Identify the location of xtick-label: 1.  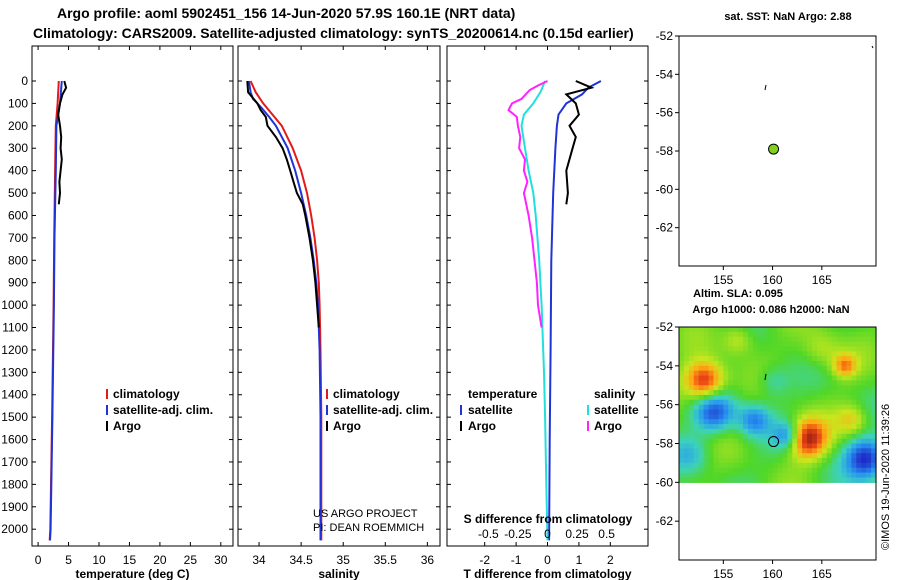
(579, 560).